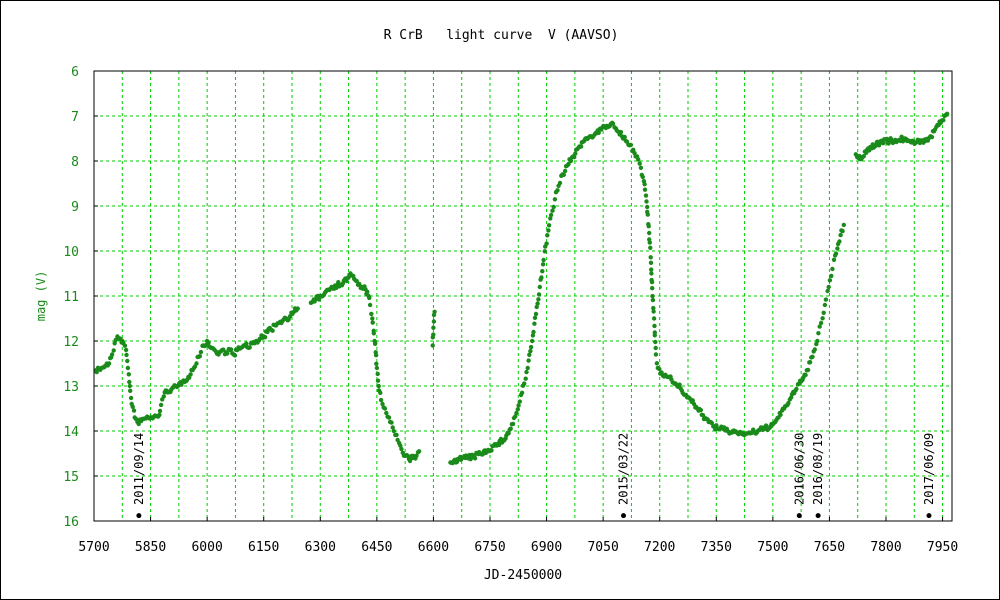 The width and height of the screenshot is (1000, 600). What do you see at coordinates (602, 547) in the screenshot?
I see `x-tick-label: 7050` at bounding box center [602, 547].